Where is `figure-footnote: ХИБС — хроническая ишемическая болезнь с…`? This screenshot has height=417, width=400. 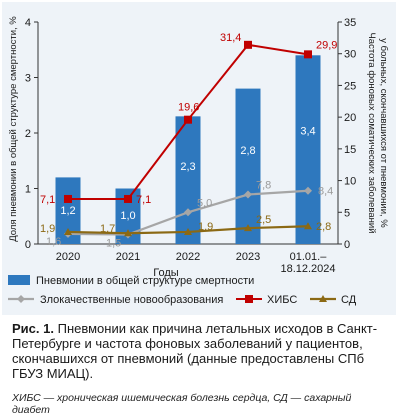 figure-footnote: ХИБС — хроническая ишемическая болезнь с… is located at coordinates (182, 404).